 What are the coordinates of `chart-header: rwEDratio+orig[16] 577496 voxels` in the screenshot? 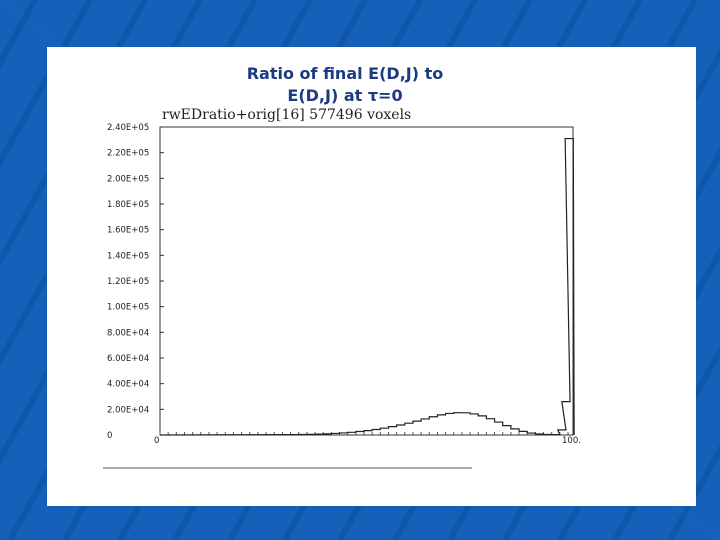 It's located at (286, 115).